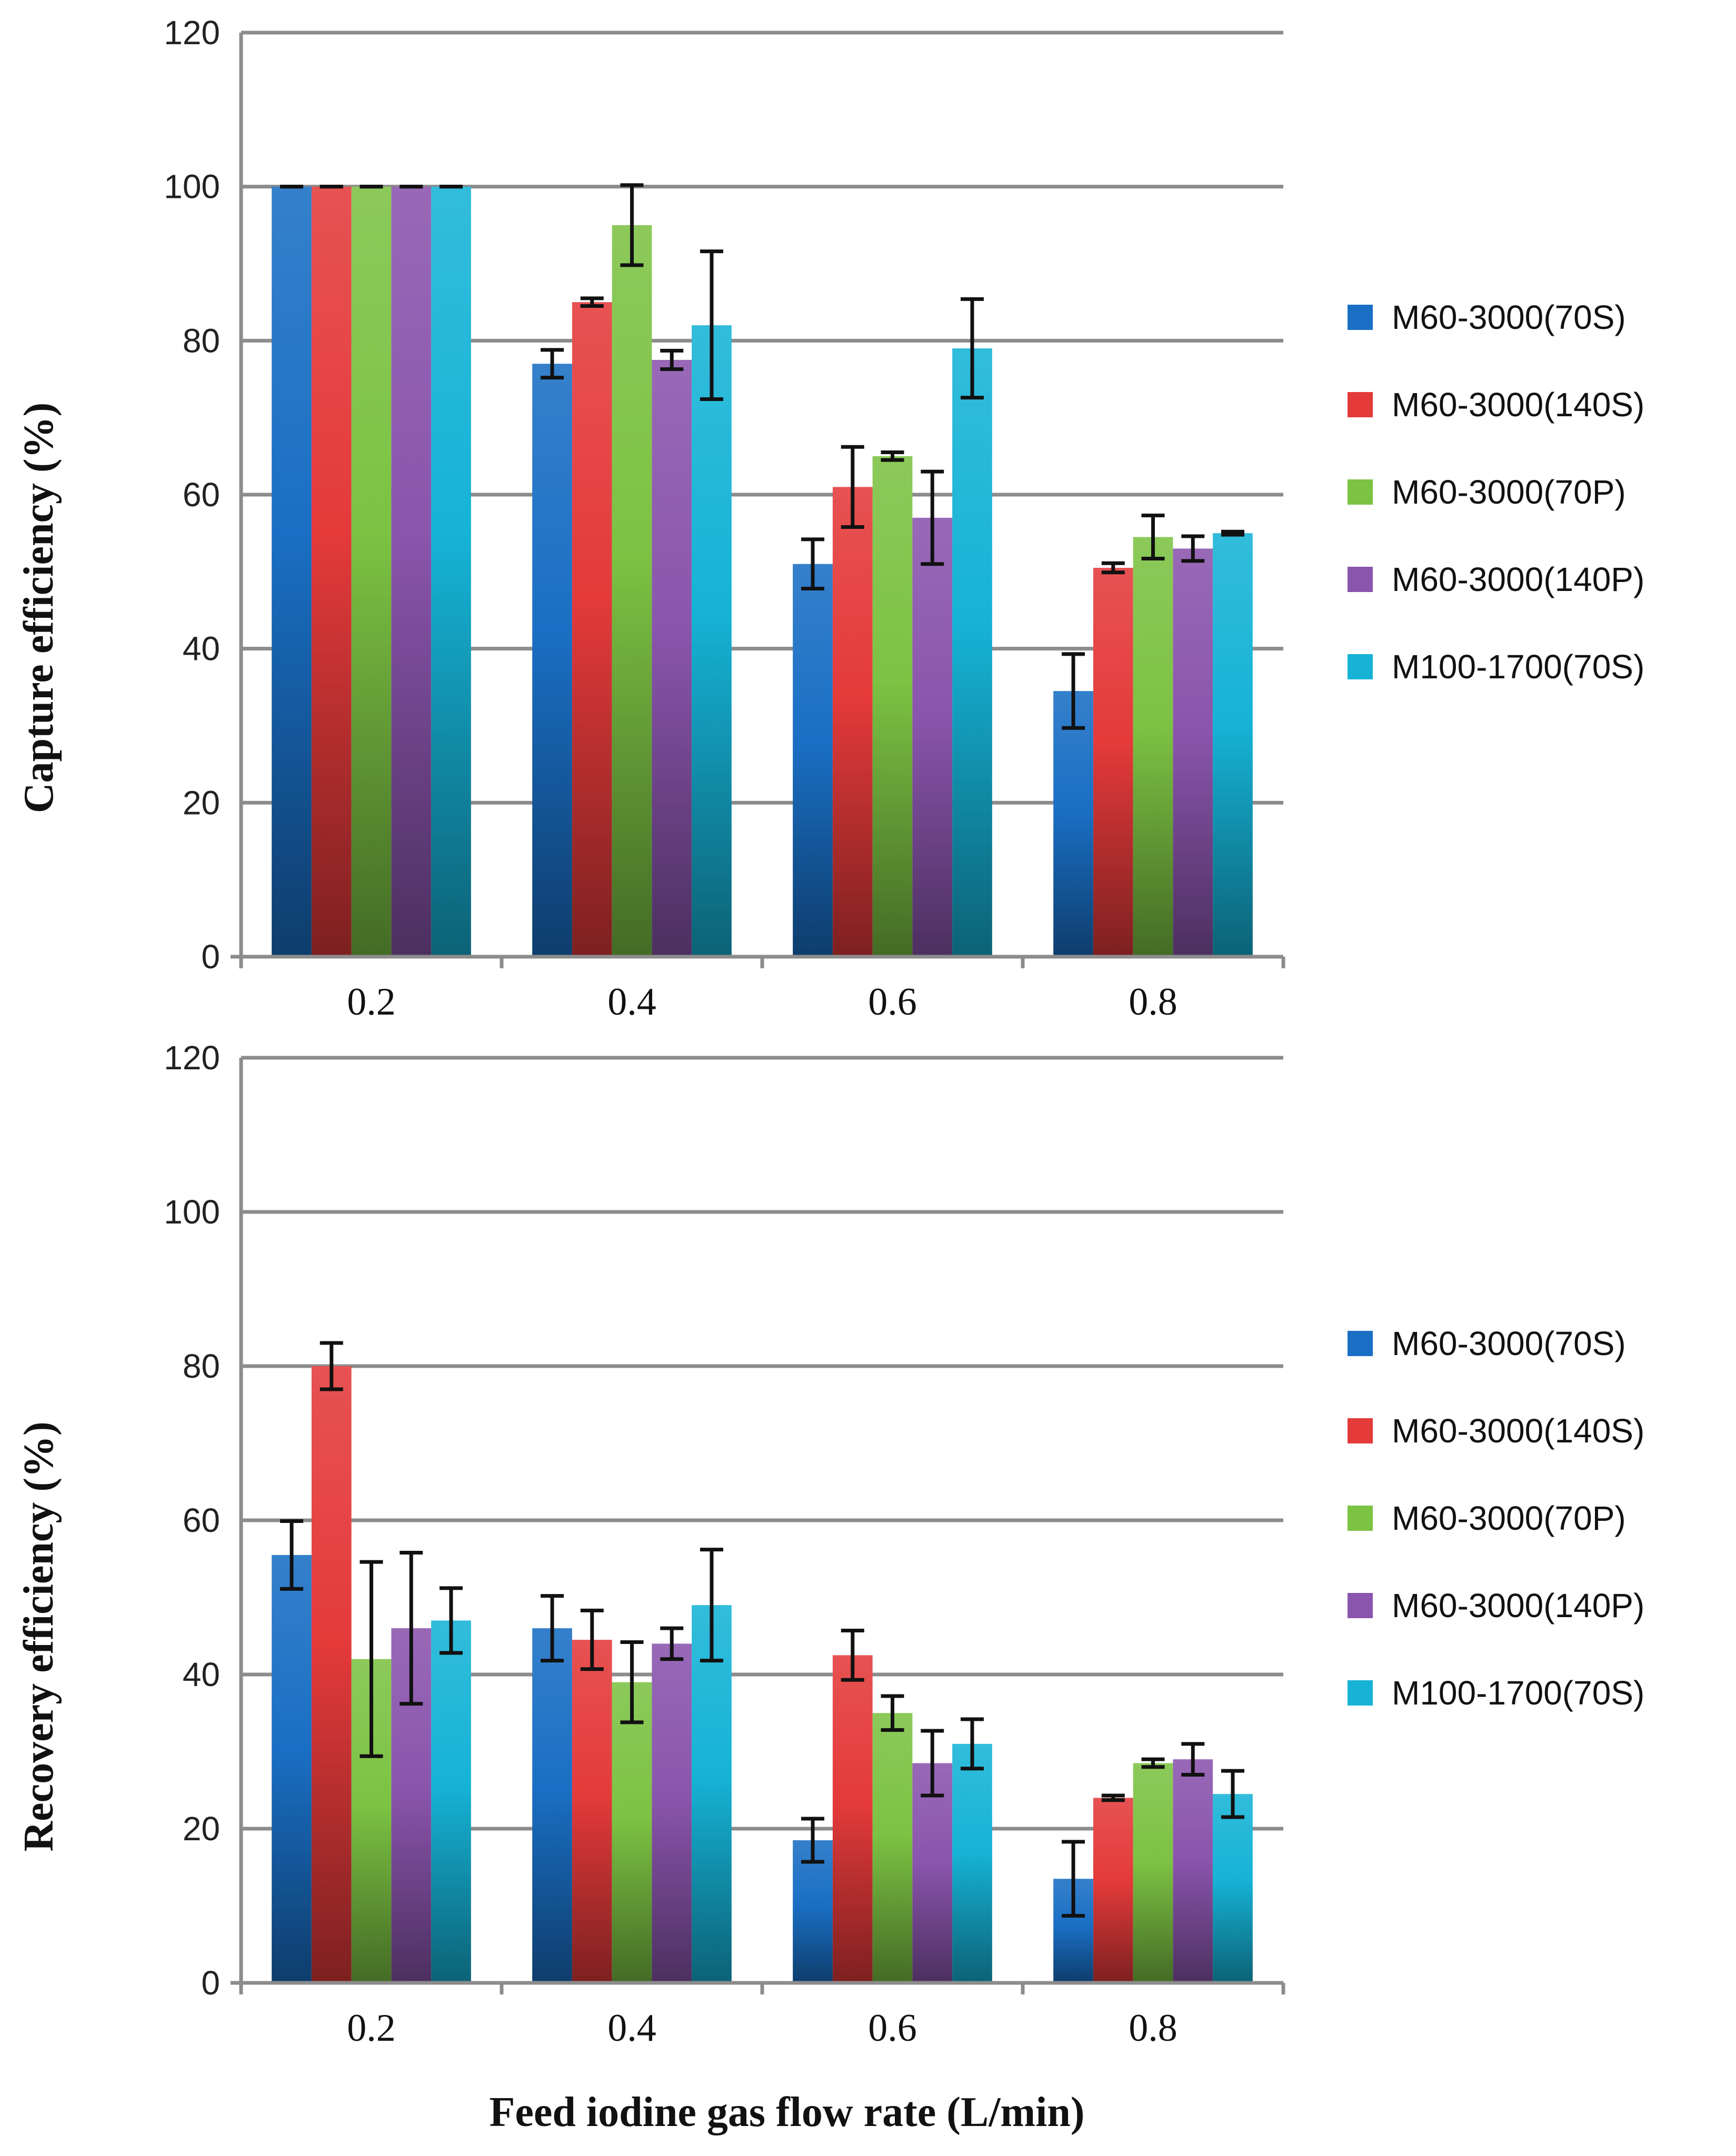  What do you see at coordinates (1518, 1431) in the screenshot?
I see `recovery-legend-label-m60-3000-140s: M60-3000(140S)` at bounding box center [1518, 1431].